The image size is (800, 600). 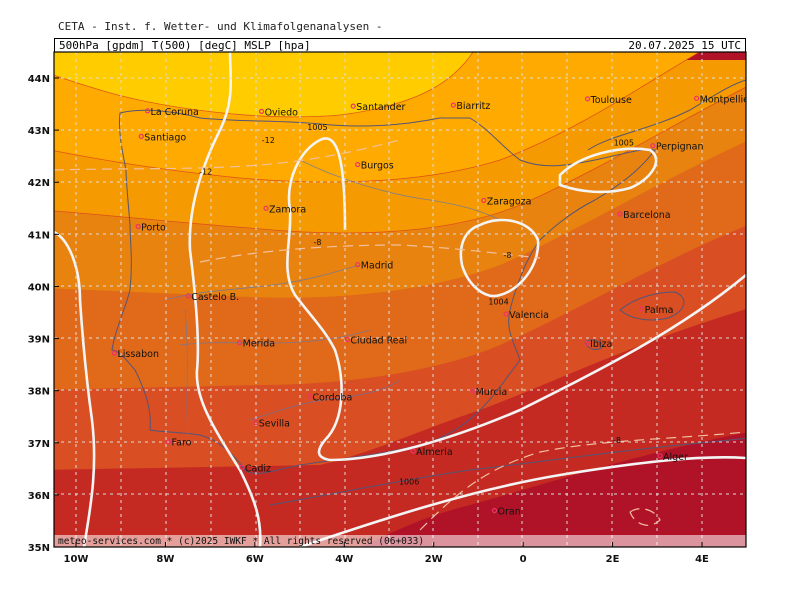 I want to click on city-zamora: Zamora, so click(x=284, y=209).